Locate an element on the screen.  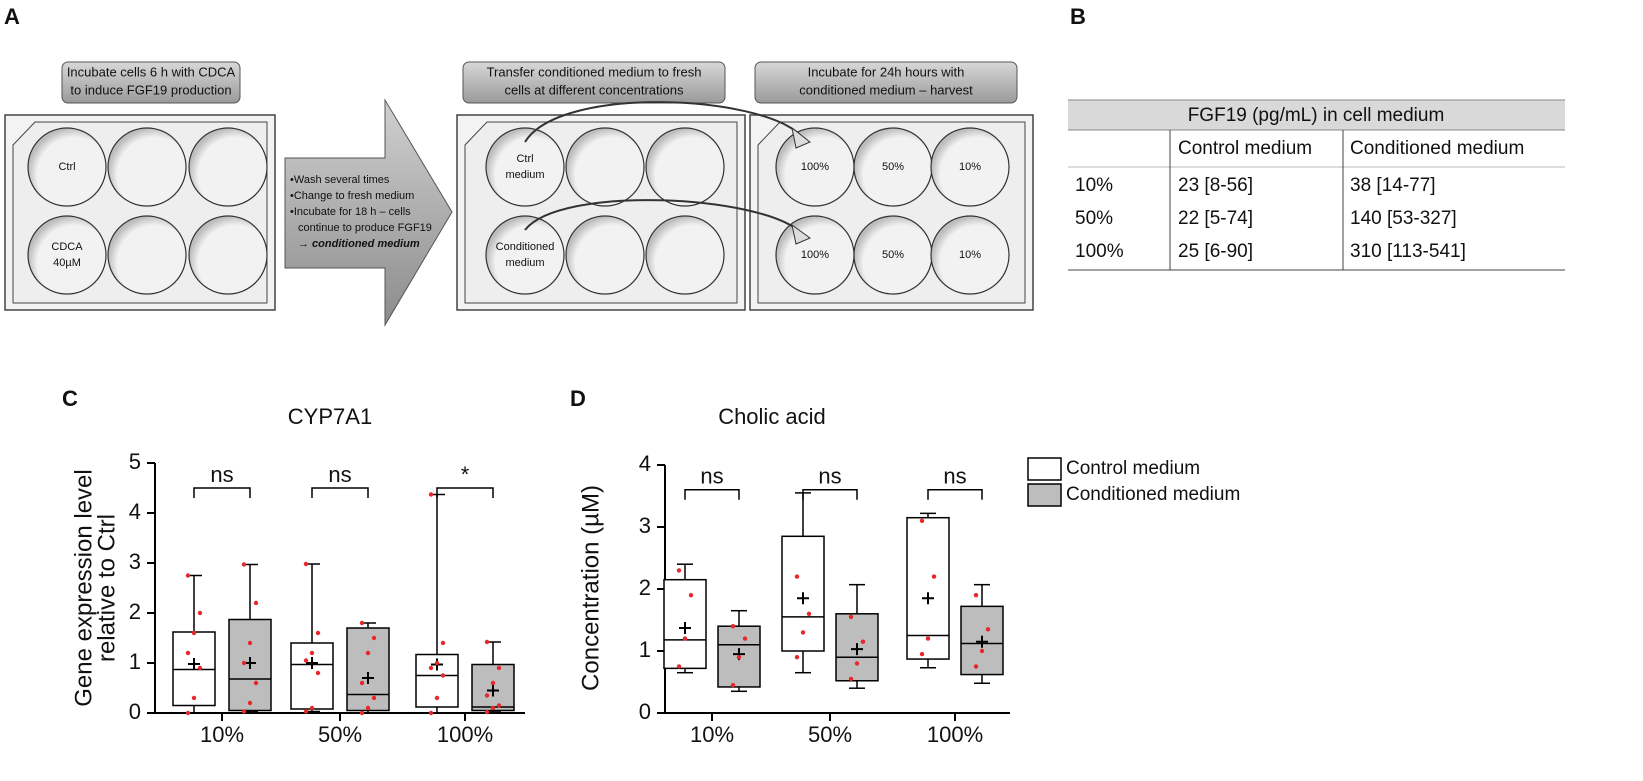
arrow-head is located at coordinates (801, 137).